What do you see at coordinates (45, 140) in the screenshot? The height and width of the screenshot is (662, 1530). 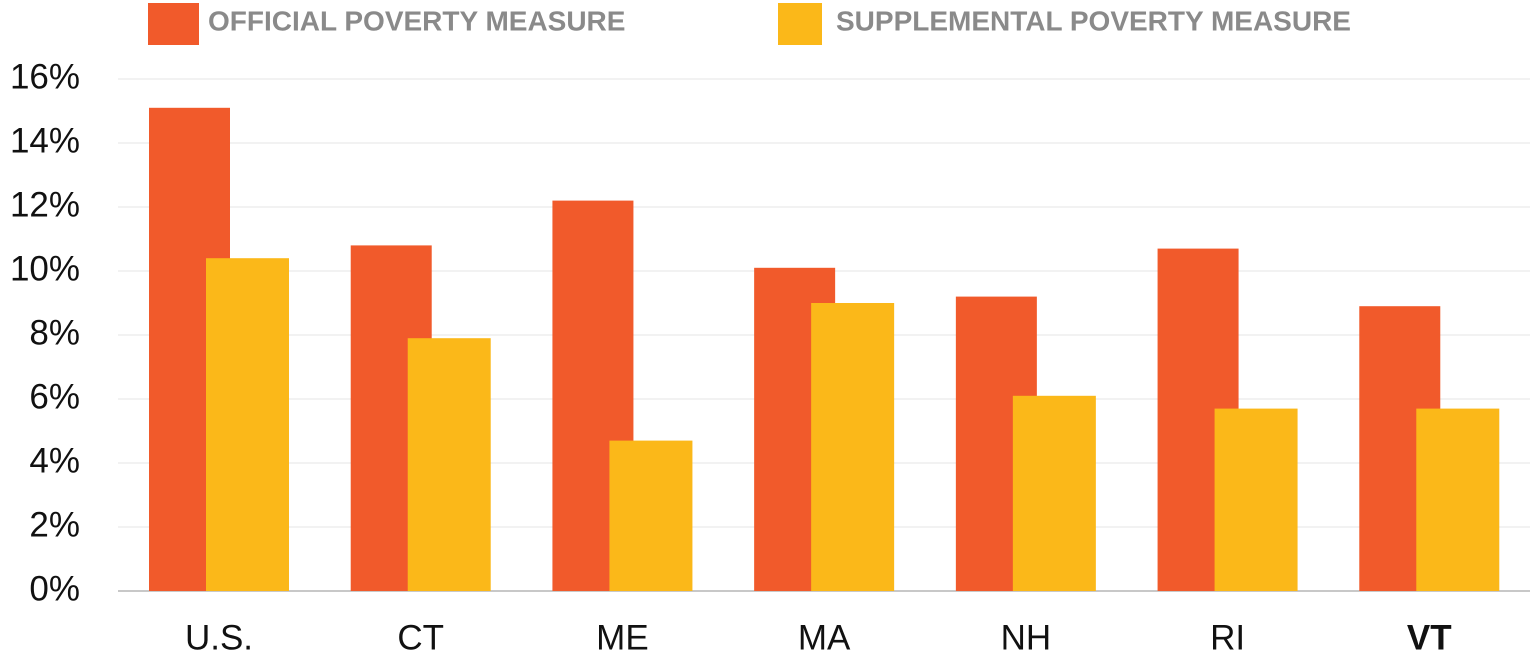 I see `y-tick-label: 14%` at bounding box center [45, 140].